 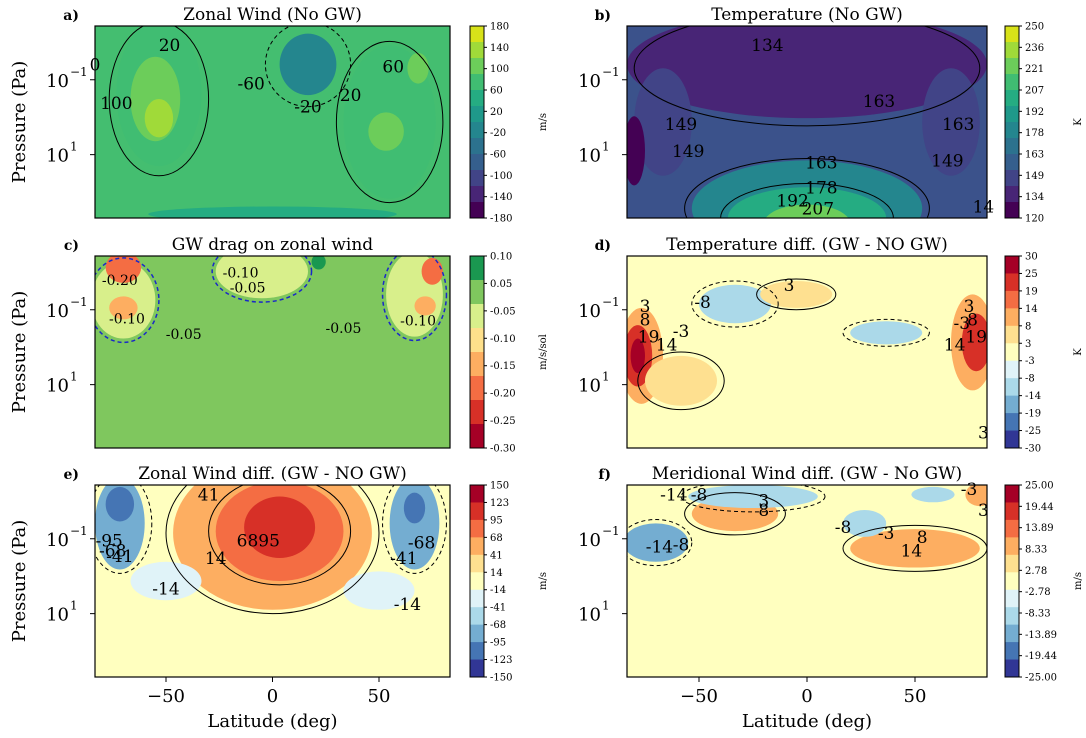 I want to click on panel-letter: d), so click(x=603, y=246).